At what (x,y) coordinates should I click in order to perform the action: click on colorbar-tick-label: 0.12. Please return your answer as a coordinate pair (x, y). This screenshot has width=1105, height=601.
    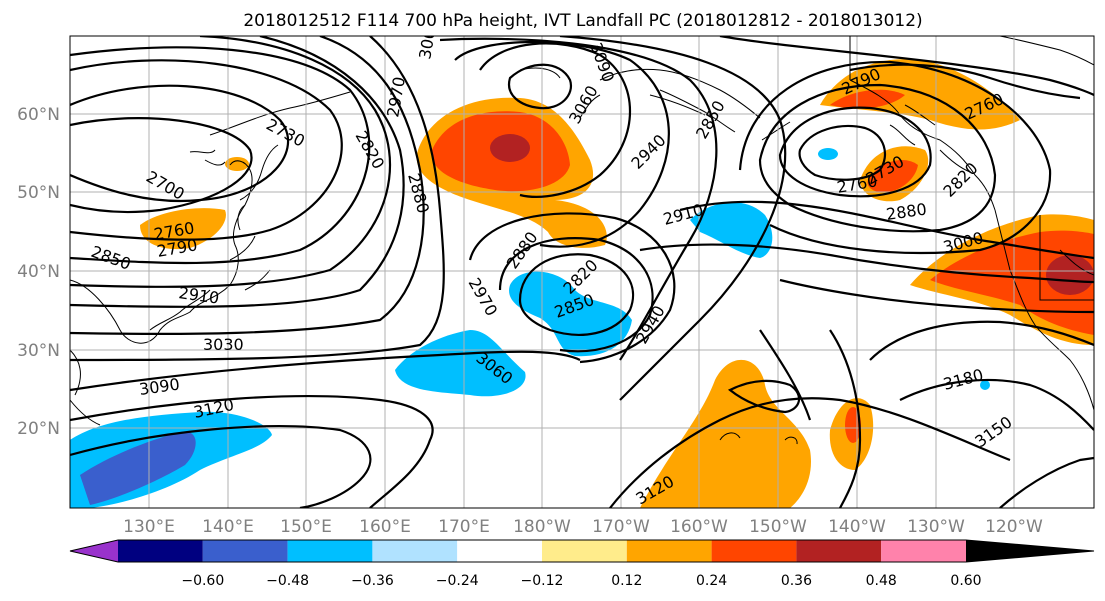
    Looking at the image, I should click on (626, 581).